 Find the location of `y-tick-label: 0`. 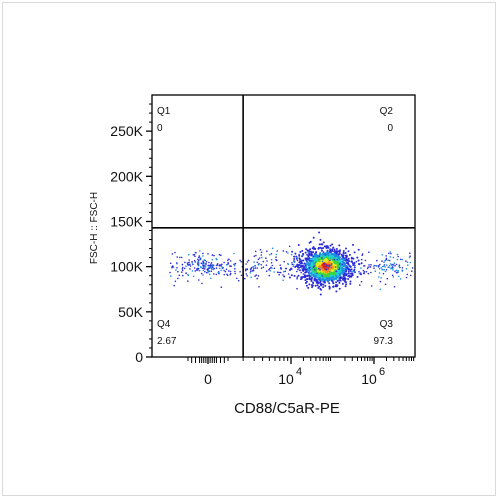

y-tick-label: 0 is located at coordinates (139, 357).